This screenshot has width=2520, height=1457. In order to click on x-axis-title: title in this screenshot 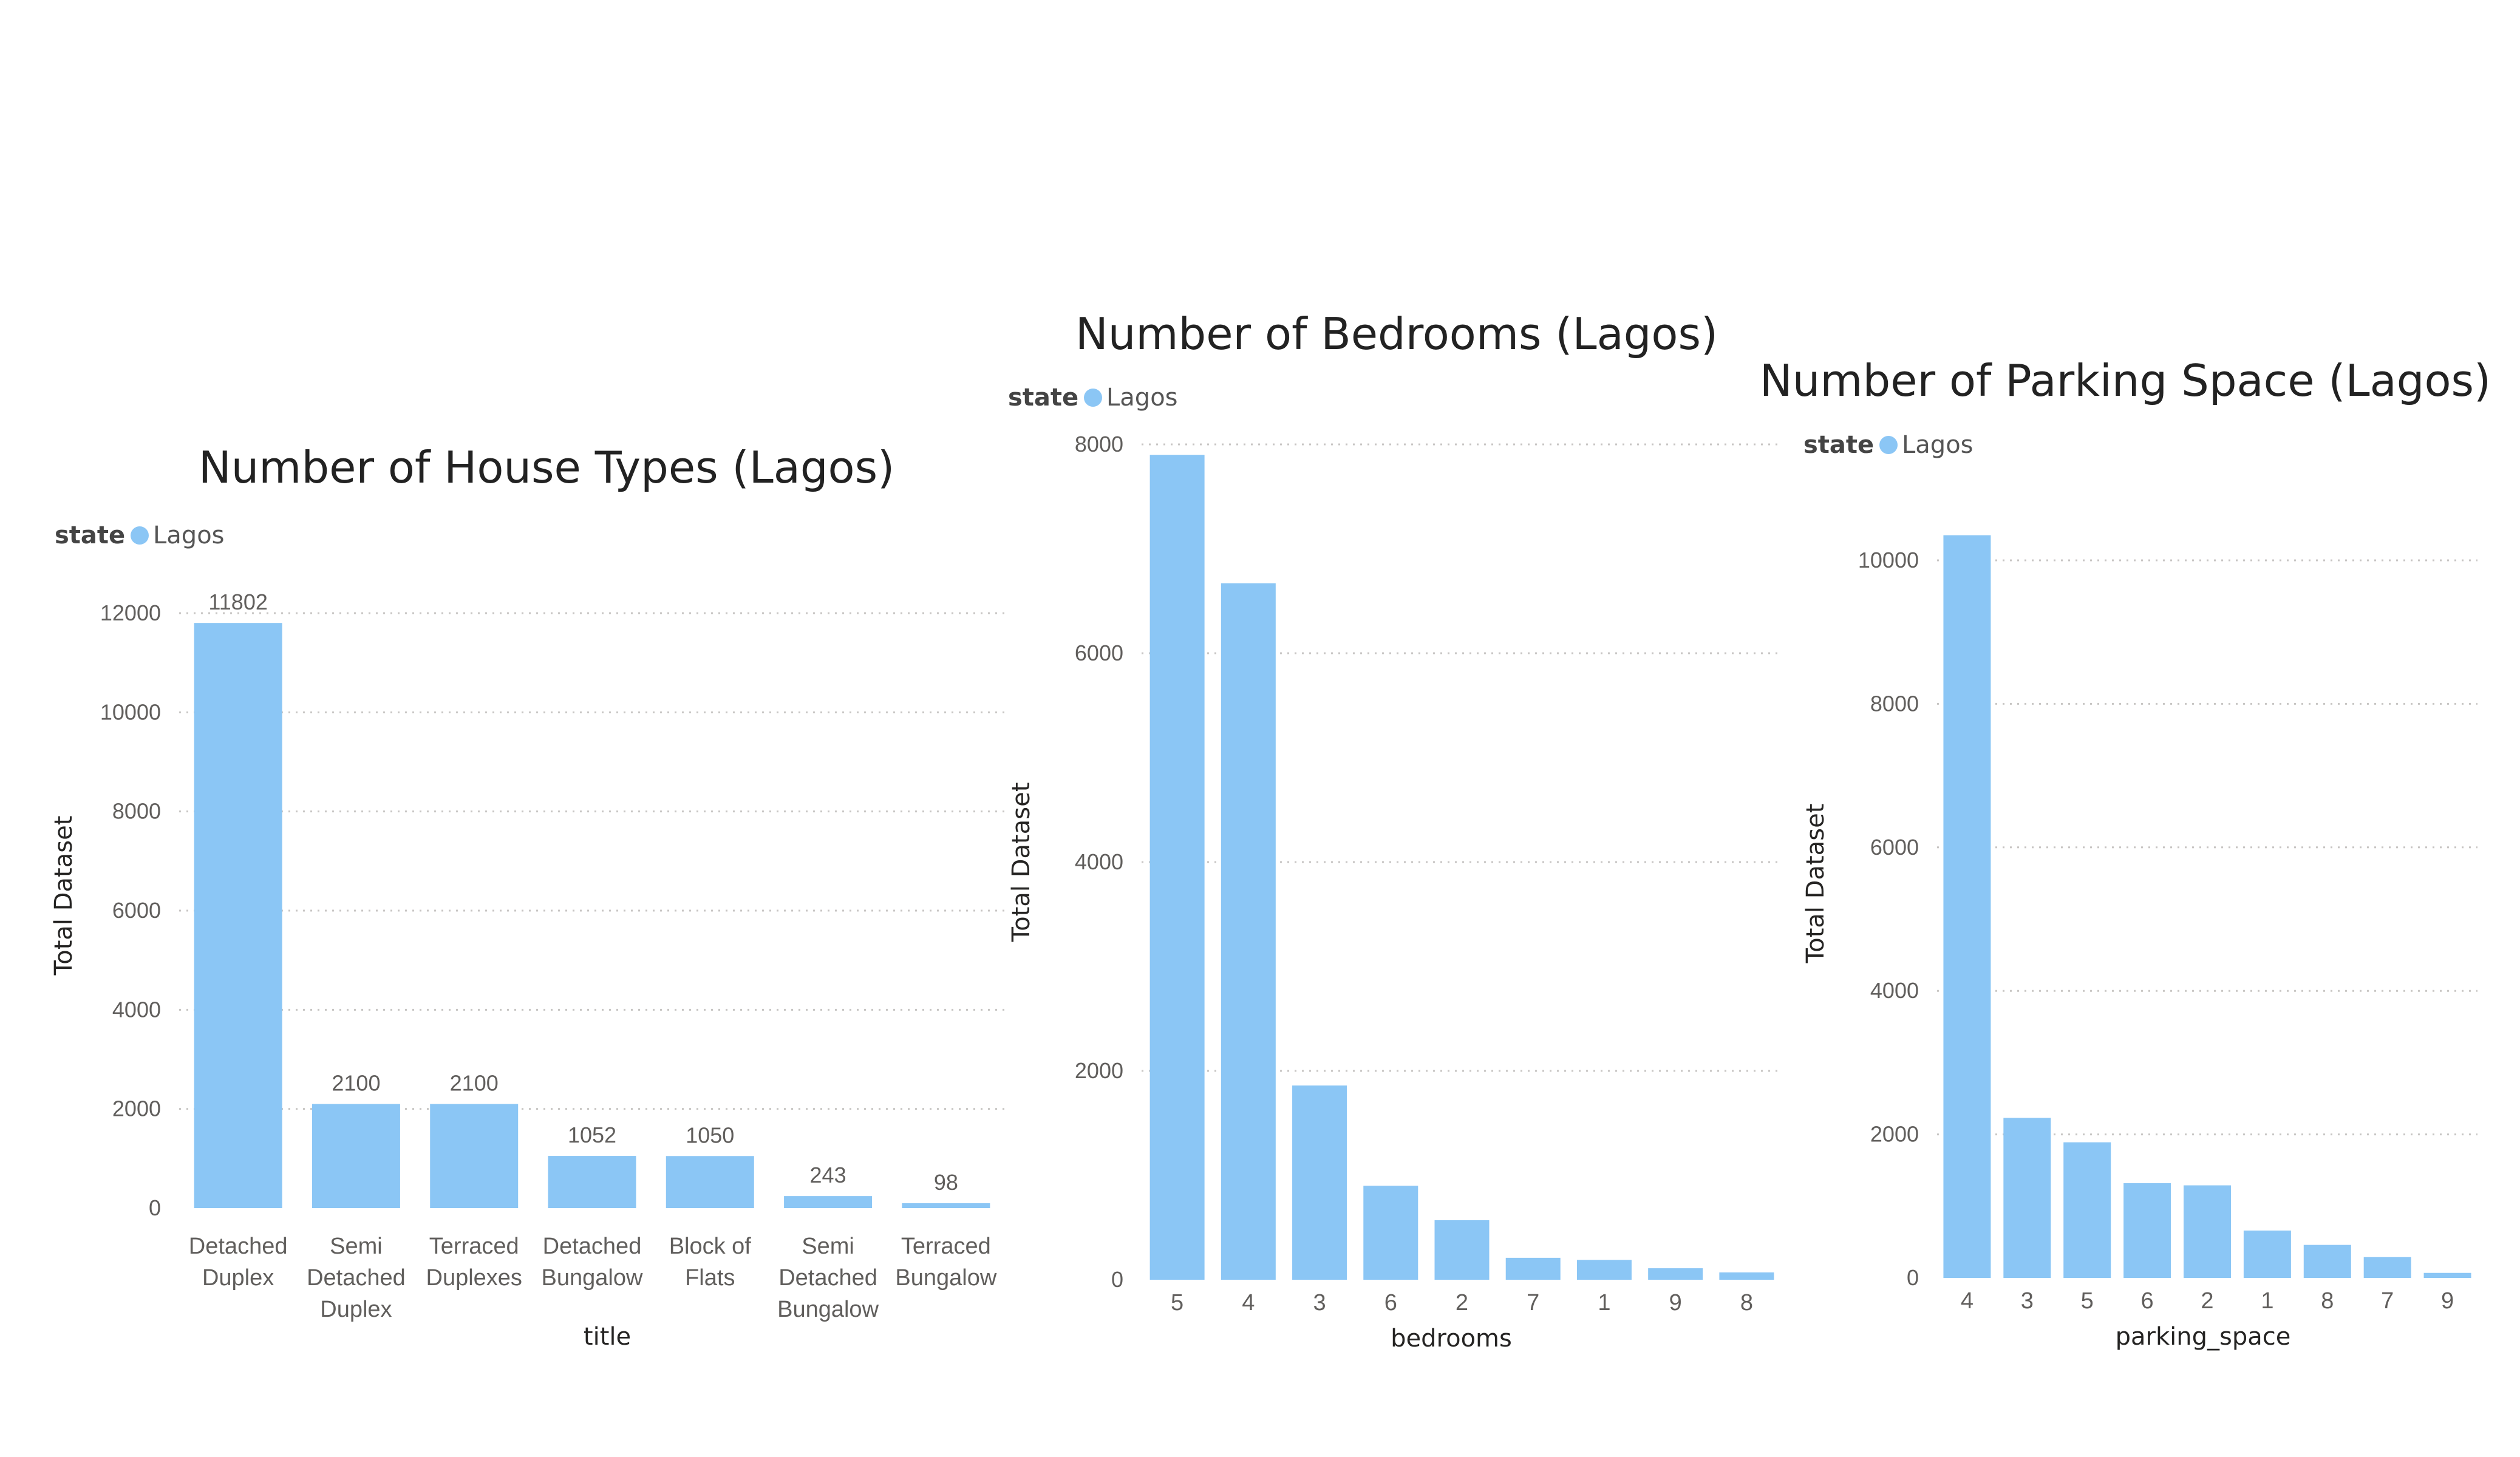, I will do `click(607, 1337)`.